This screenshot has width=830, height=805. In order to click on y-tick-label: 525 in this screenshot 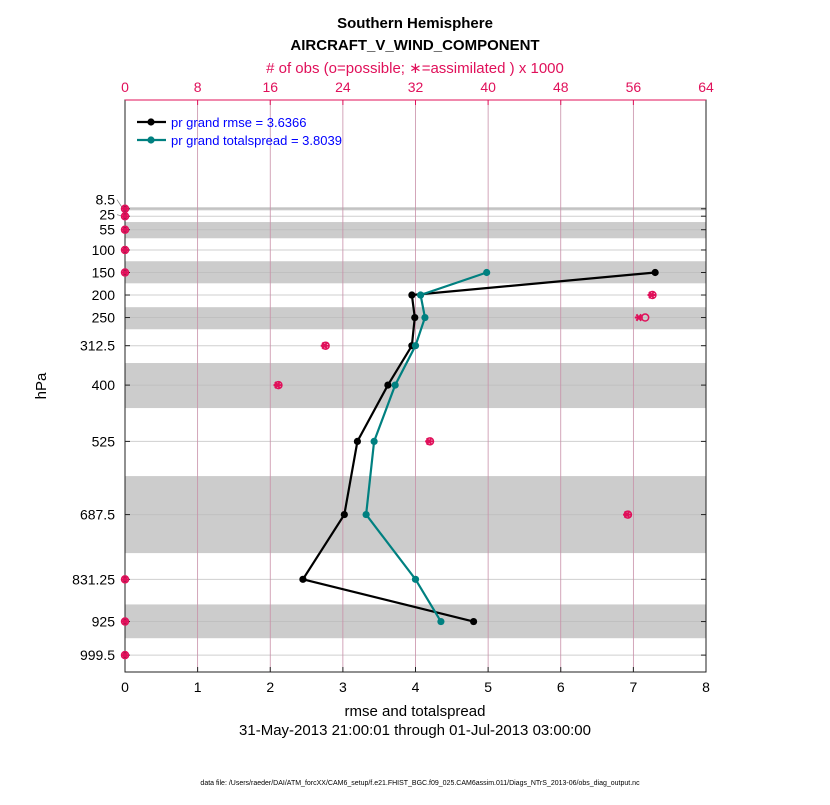, I will do `click(104, 441)`.